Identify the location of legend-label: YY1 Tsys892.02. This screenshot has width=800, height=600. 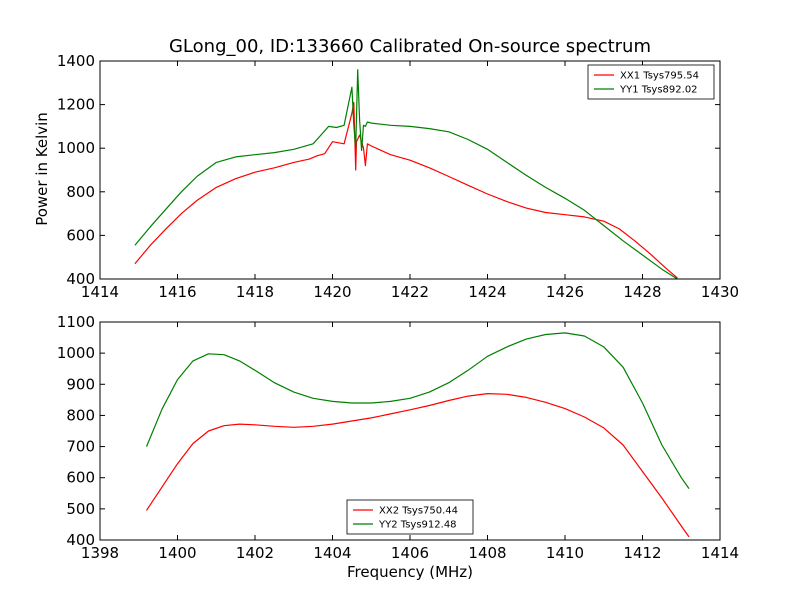
(658, 90).